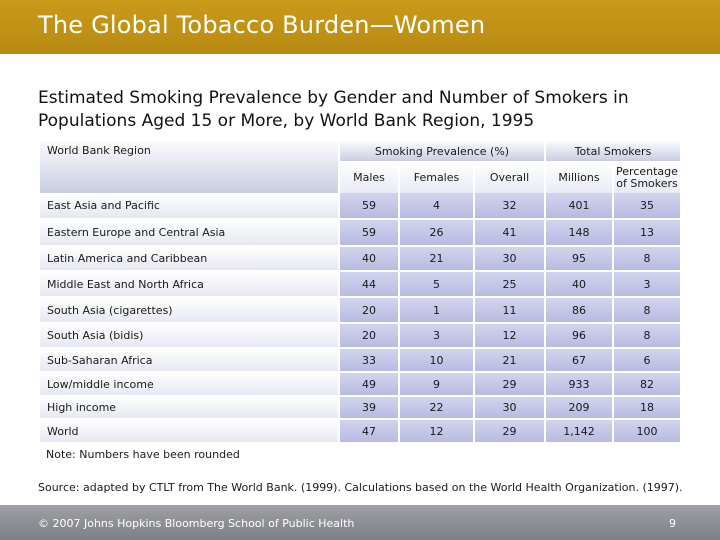 The image size is (720, 540). What do you see at coordinates (436, 232) in the screenshot?
I see `table-cell: 26` at bounding box center [436, 232].